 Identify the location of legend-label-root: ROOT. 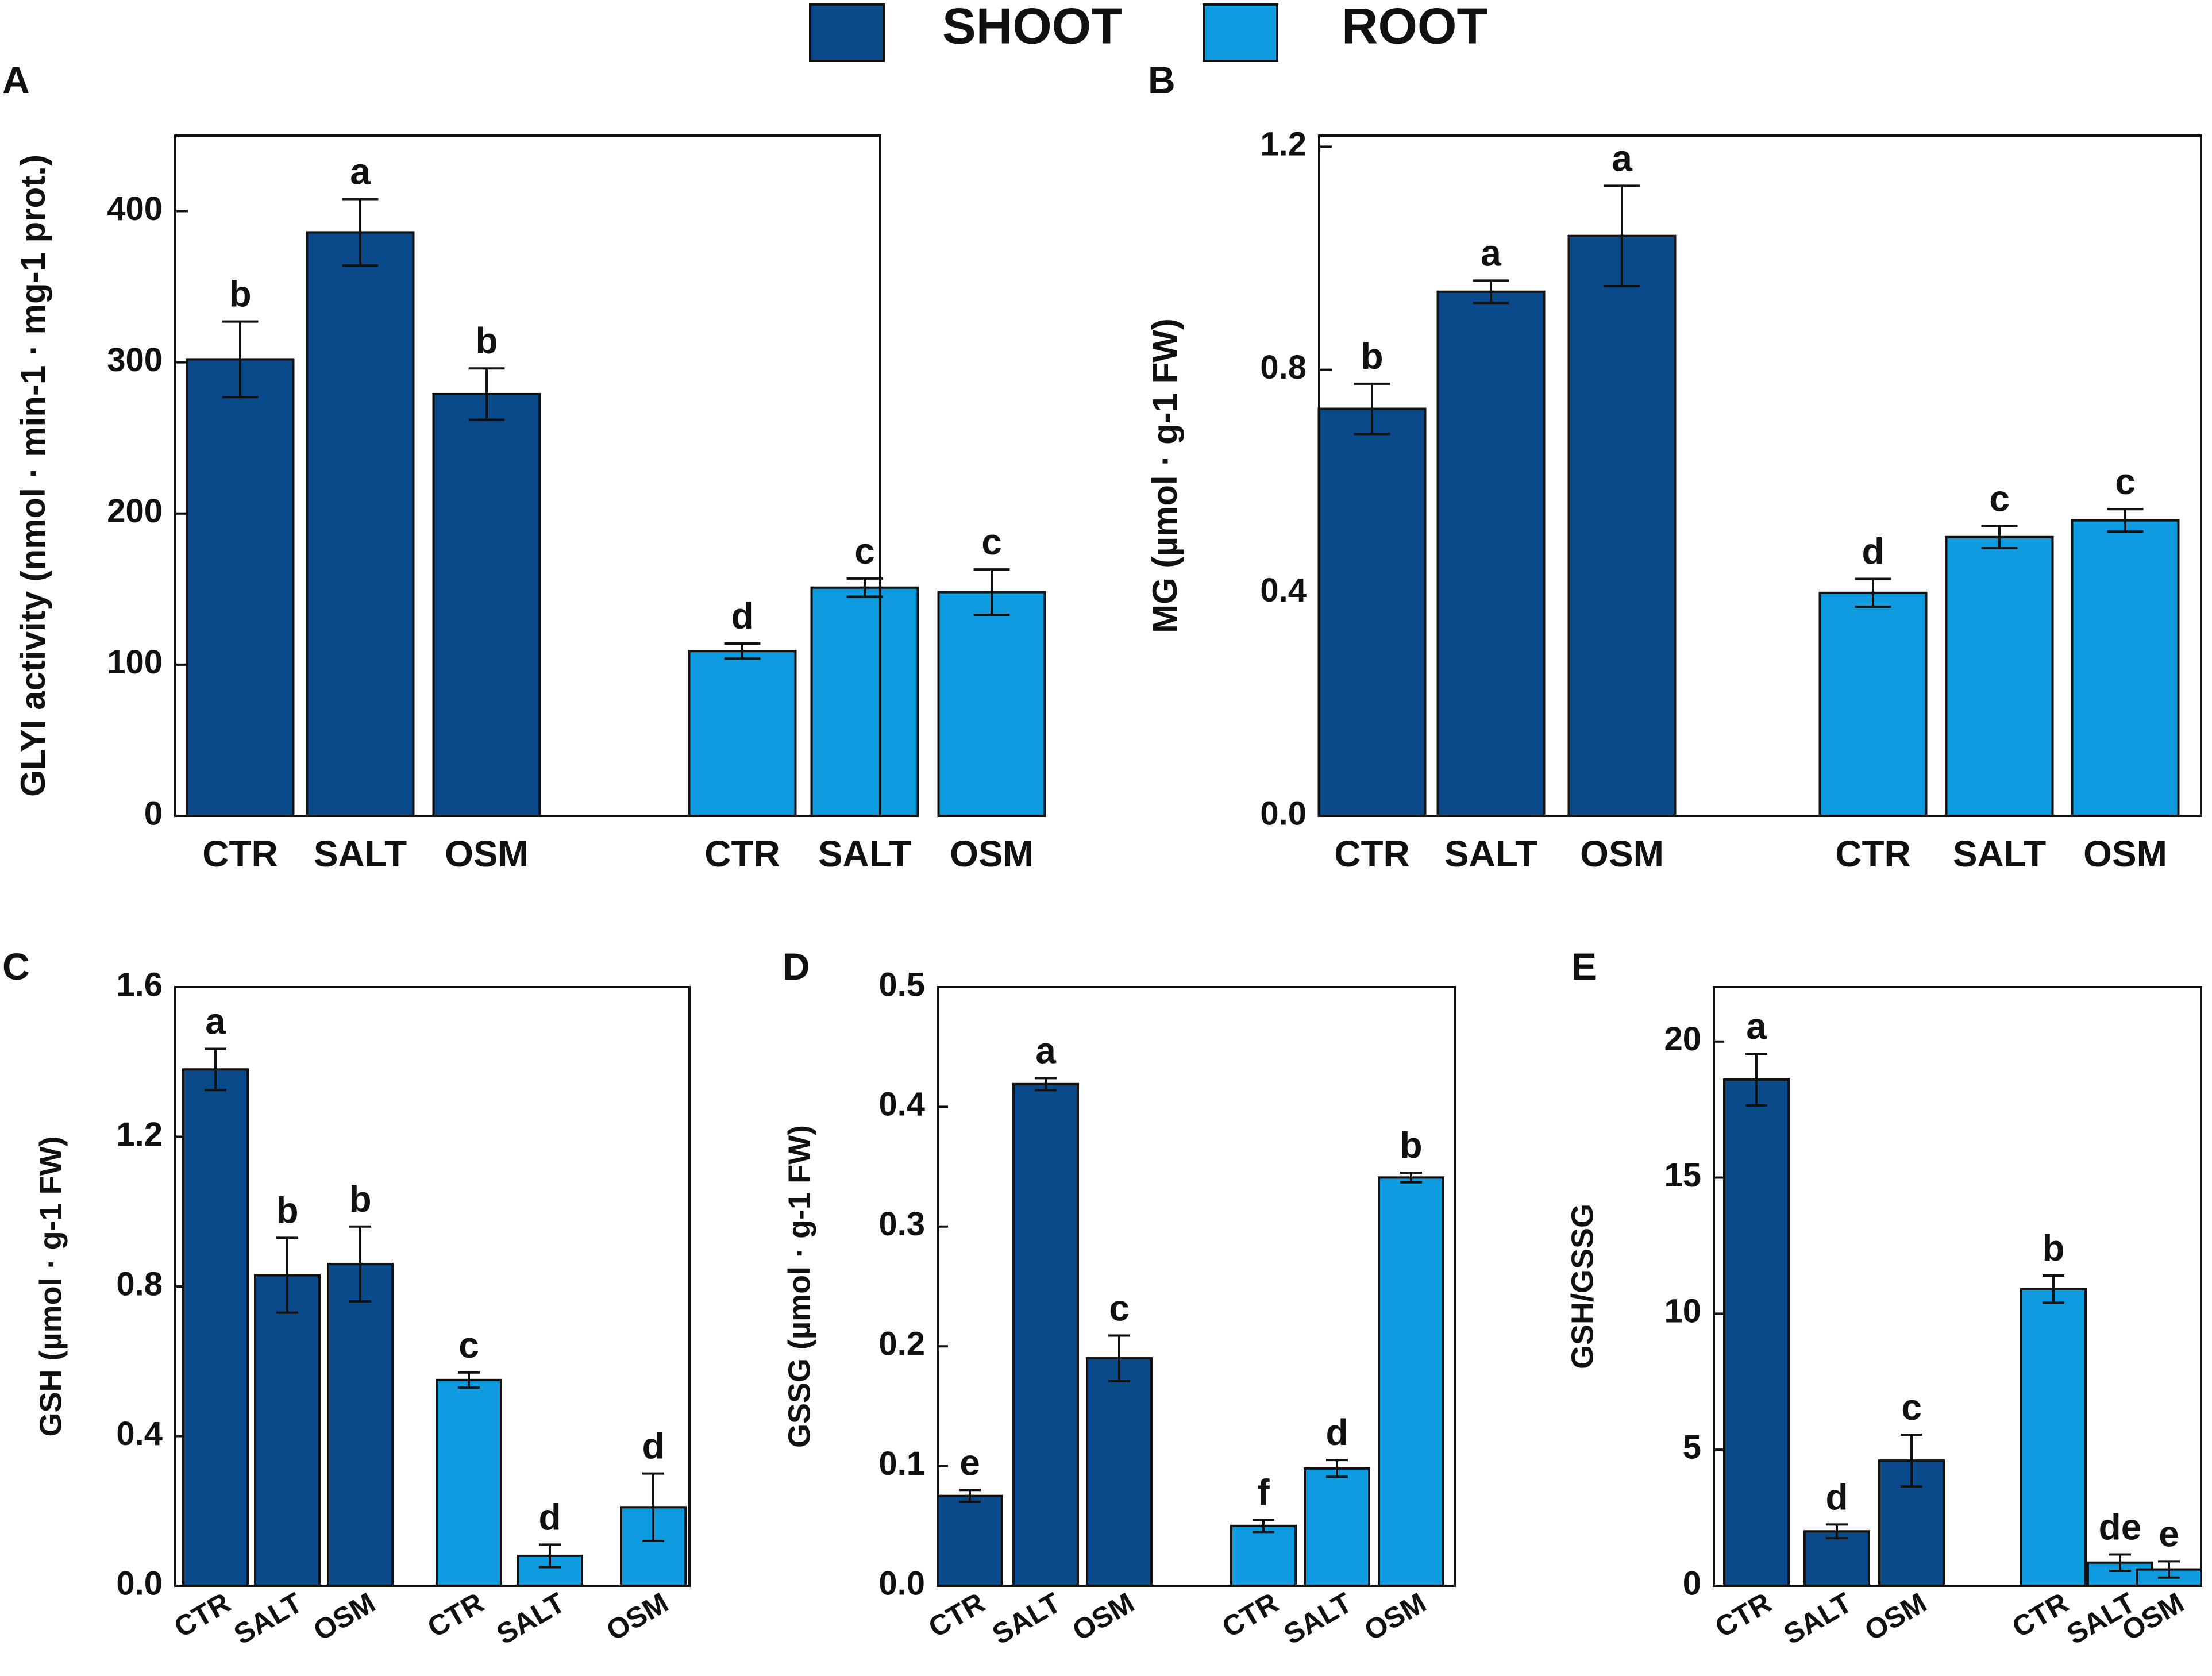
(1415, 27).